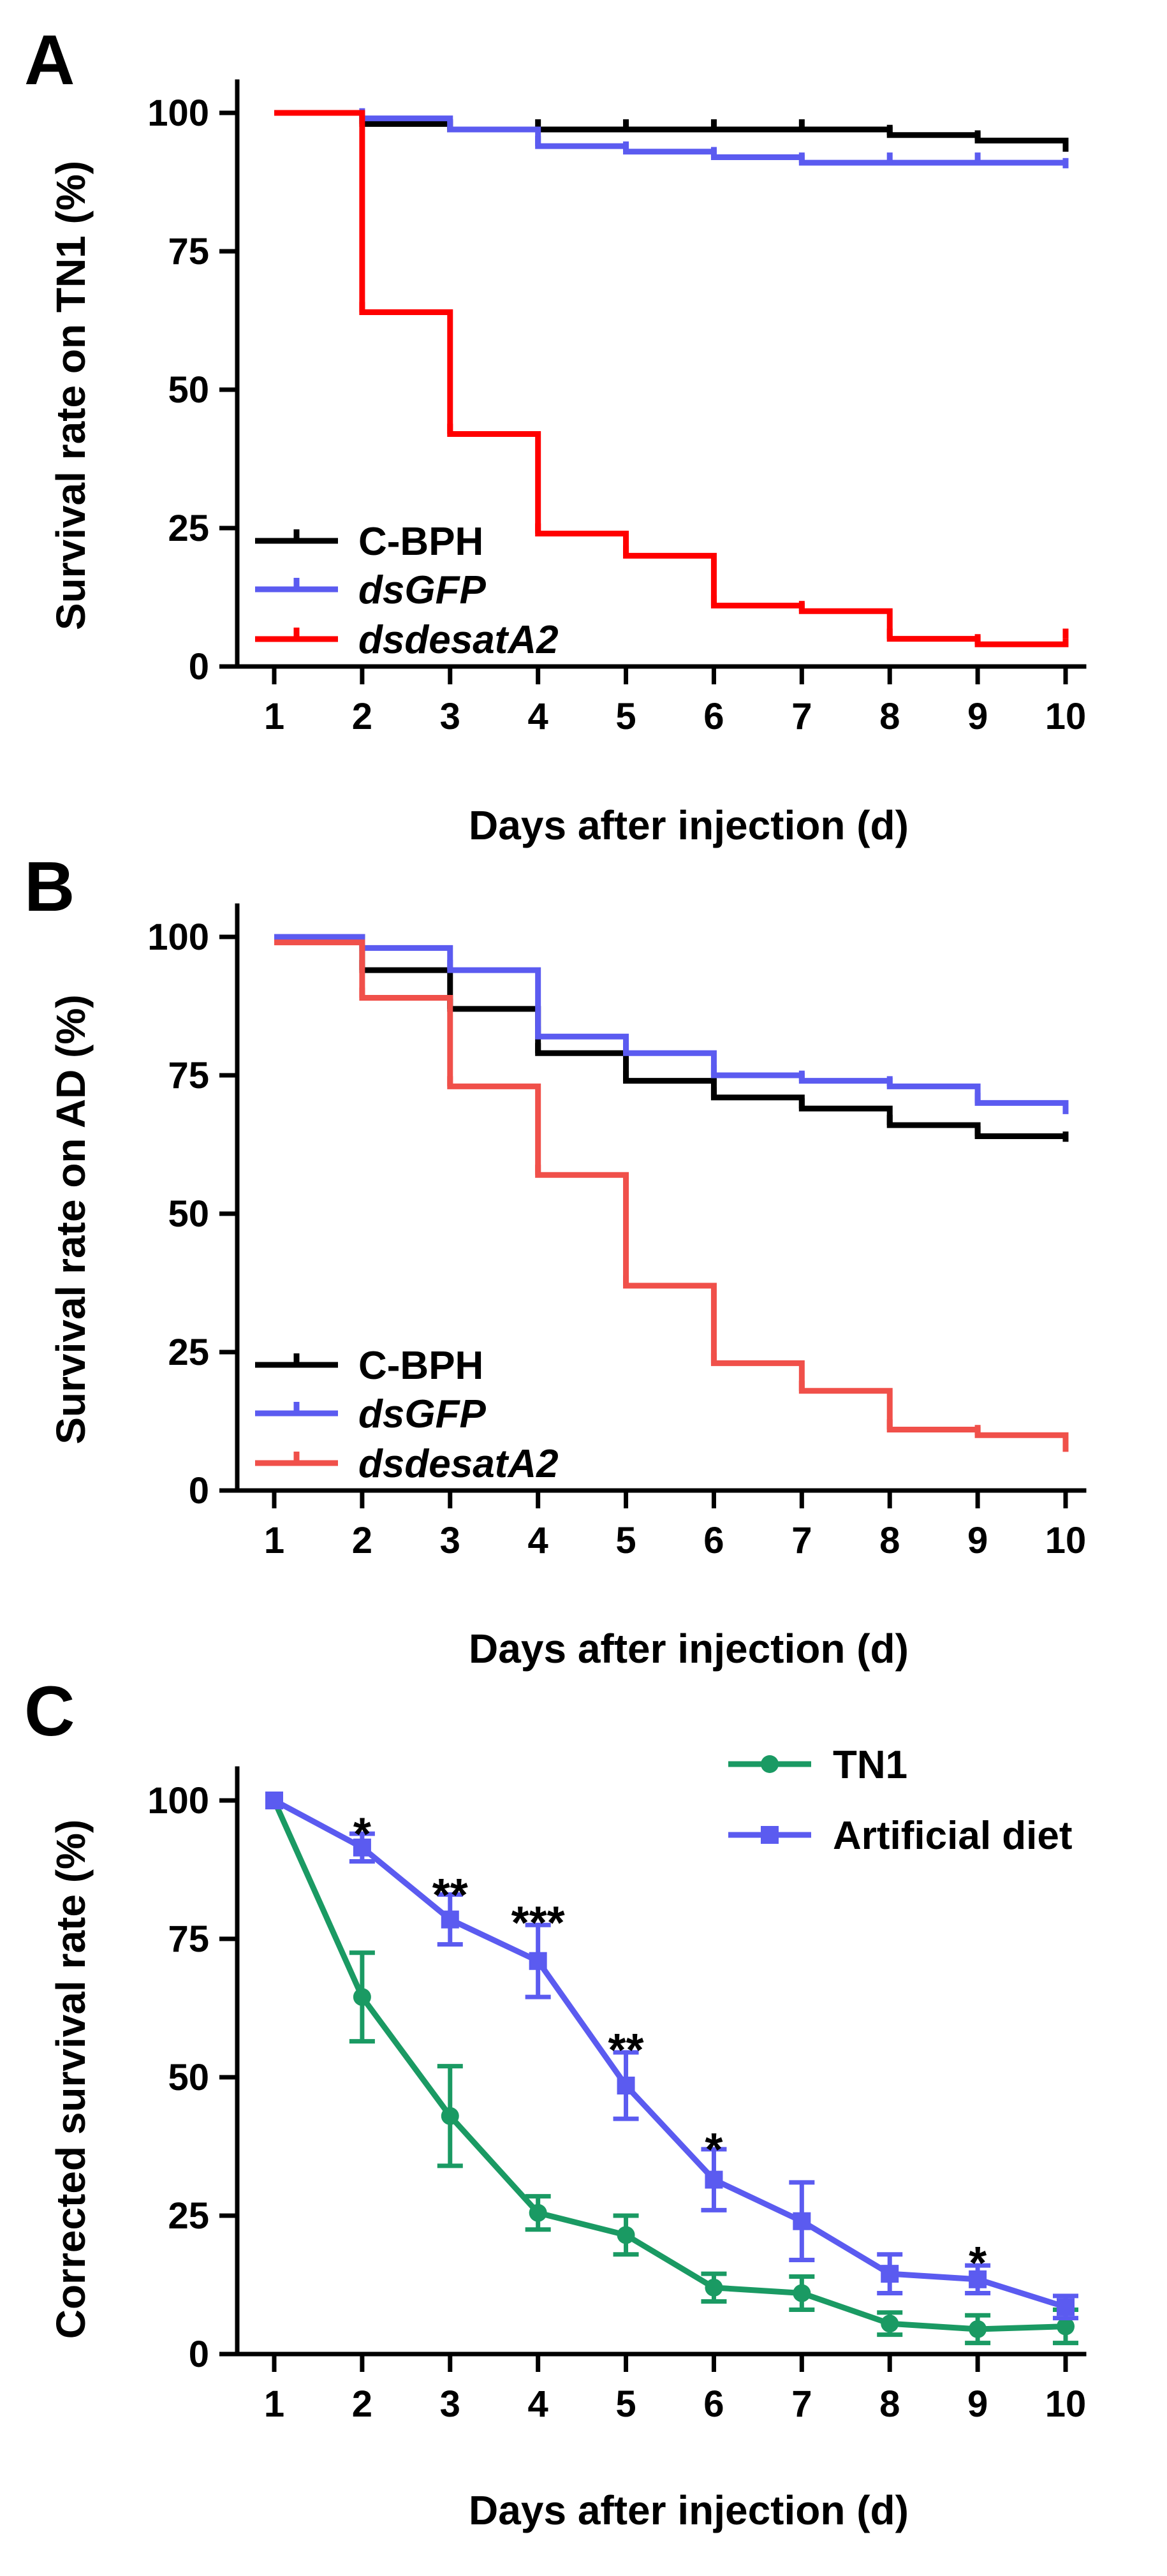  I want to click on x-tick-label: 5, so click(625, 2404).